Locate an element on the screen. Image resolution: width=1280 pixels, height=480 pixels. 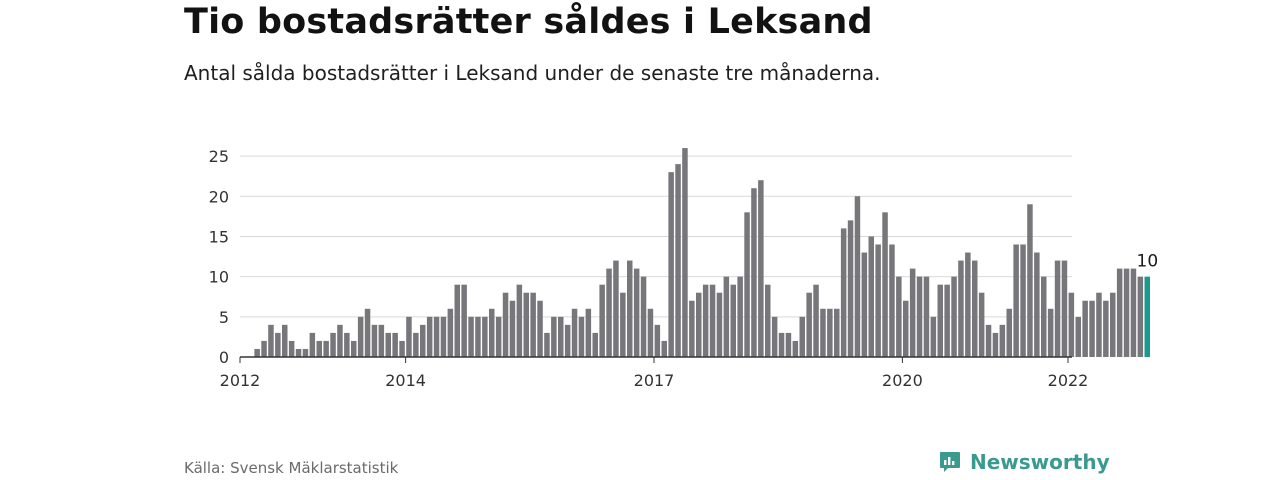
x-tick-label: 2017 is located at coordinates (654, 380).